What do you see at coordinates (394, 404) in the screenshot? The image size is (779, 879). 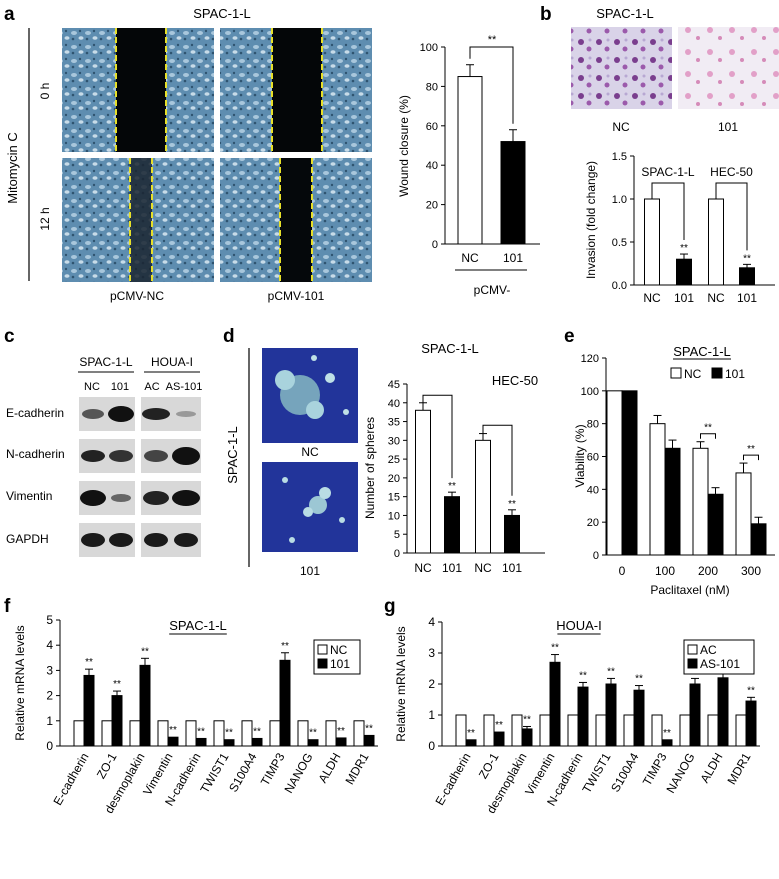 I see `d-ytick-label: 40` at bounding box center [394, 404].